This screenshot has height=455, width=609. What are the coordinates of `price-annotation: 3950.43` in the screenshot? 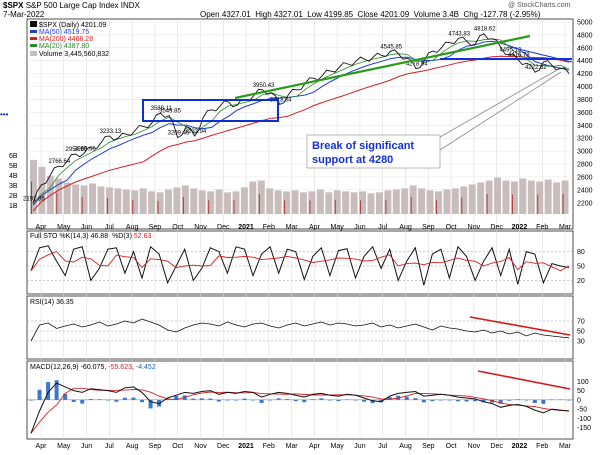 It's located at (264, 86).